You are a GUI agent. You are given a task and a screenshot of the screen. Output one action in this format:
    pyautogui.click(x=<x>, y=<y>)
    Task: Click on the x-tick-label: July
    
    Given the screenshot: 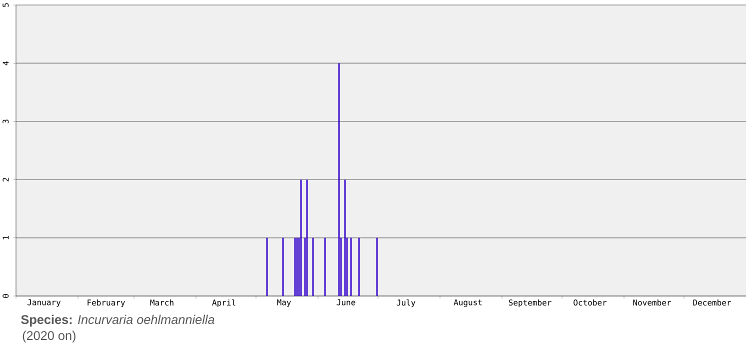 What is the action you would take?
    pyautogui.click(x=406, y=303)
    